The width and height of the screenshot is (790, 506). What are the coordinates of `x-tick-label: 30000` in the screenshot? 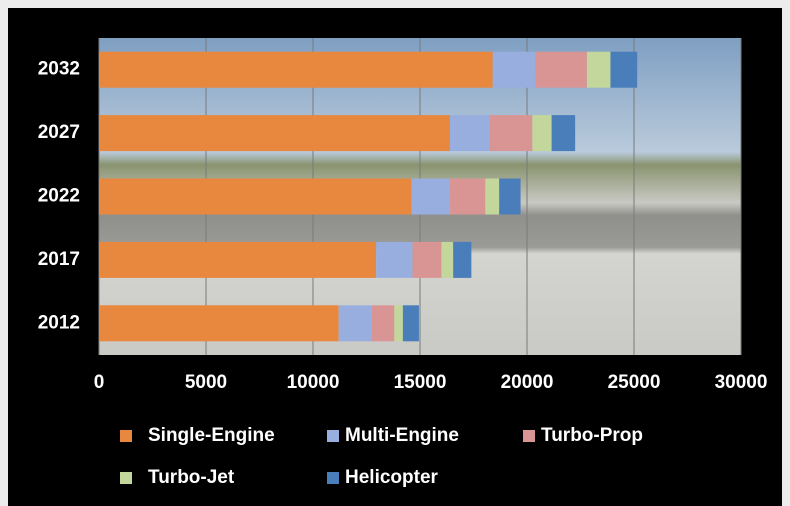 It's located at (741, 382).